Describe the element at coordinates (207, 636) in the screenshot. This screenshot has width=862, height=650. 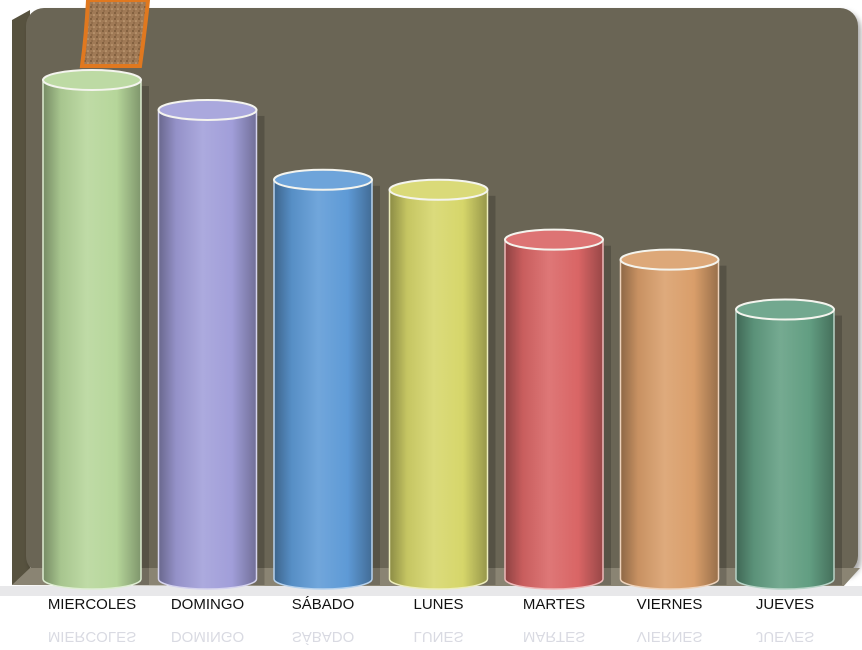
I see `x-tick-label-reflection: DOMINGO` at that location.